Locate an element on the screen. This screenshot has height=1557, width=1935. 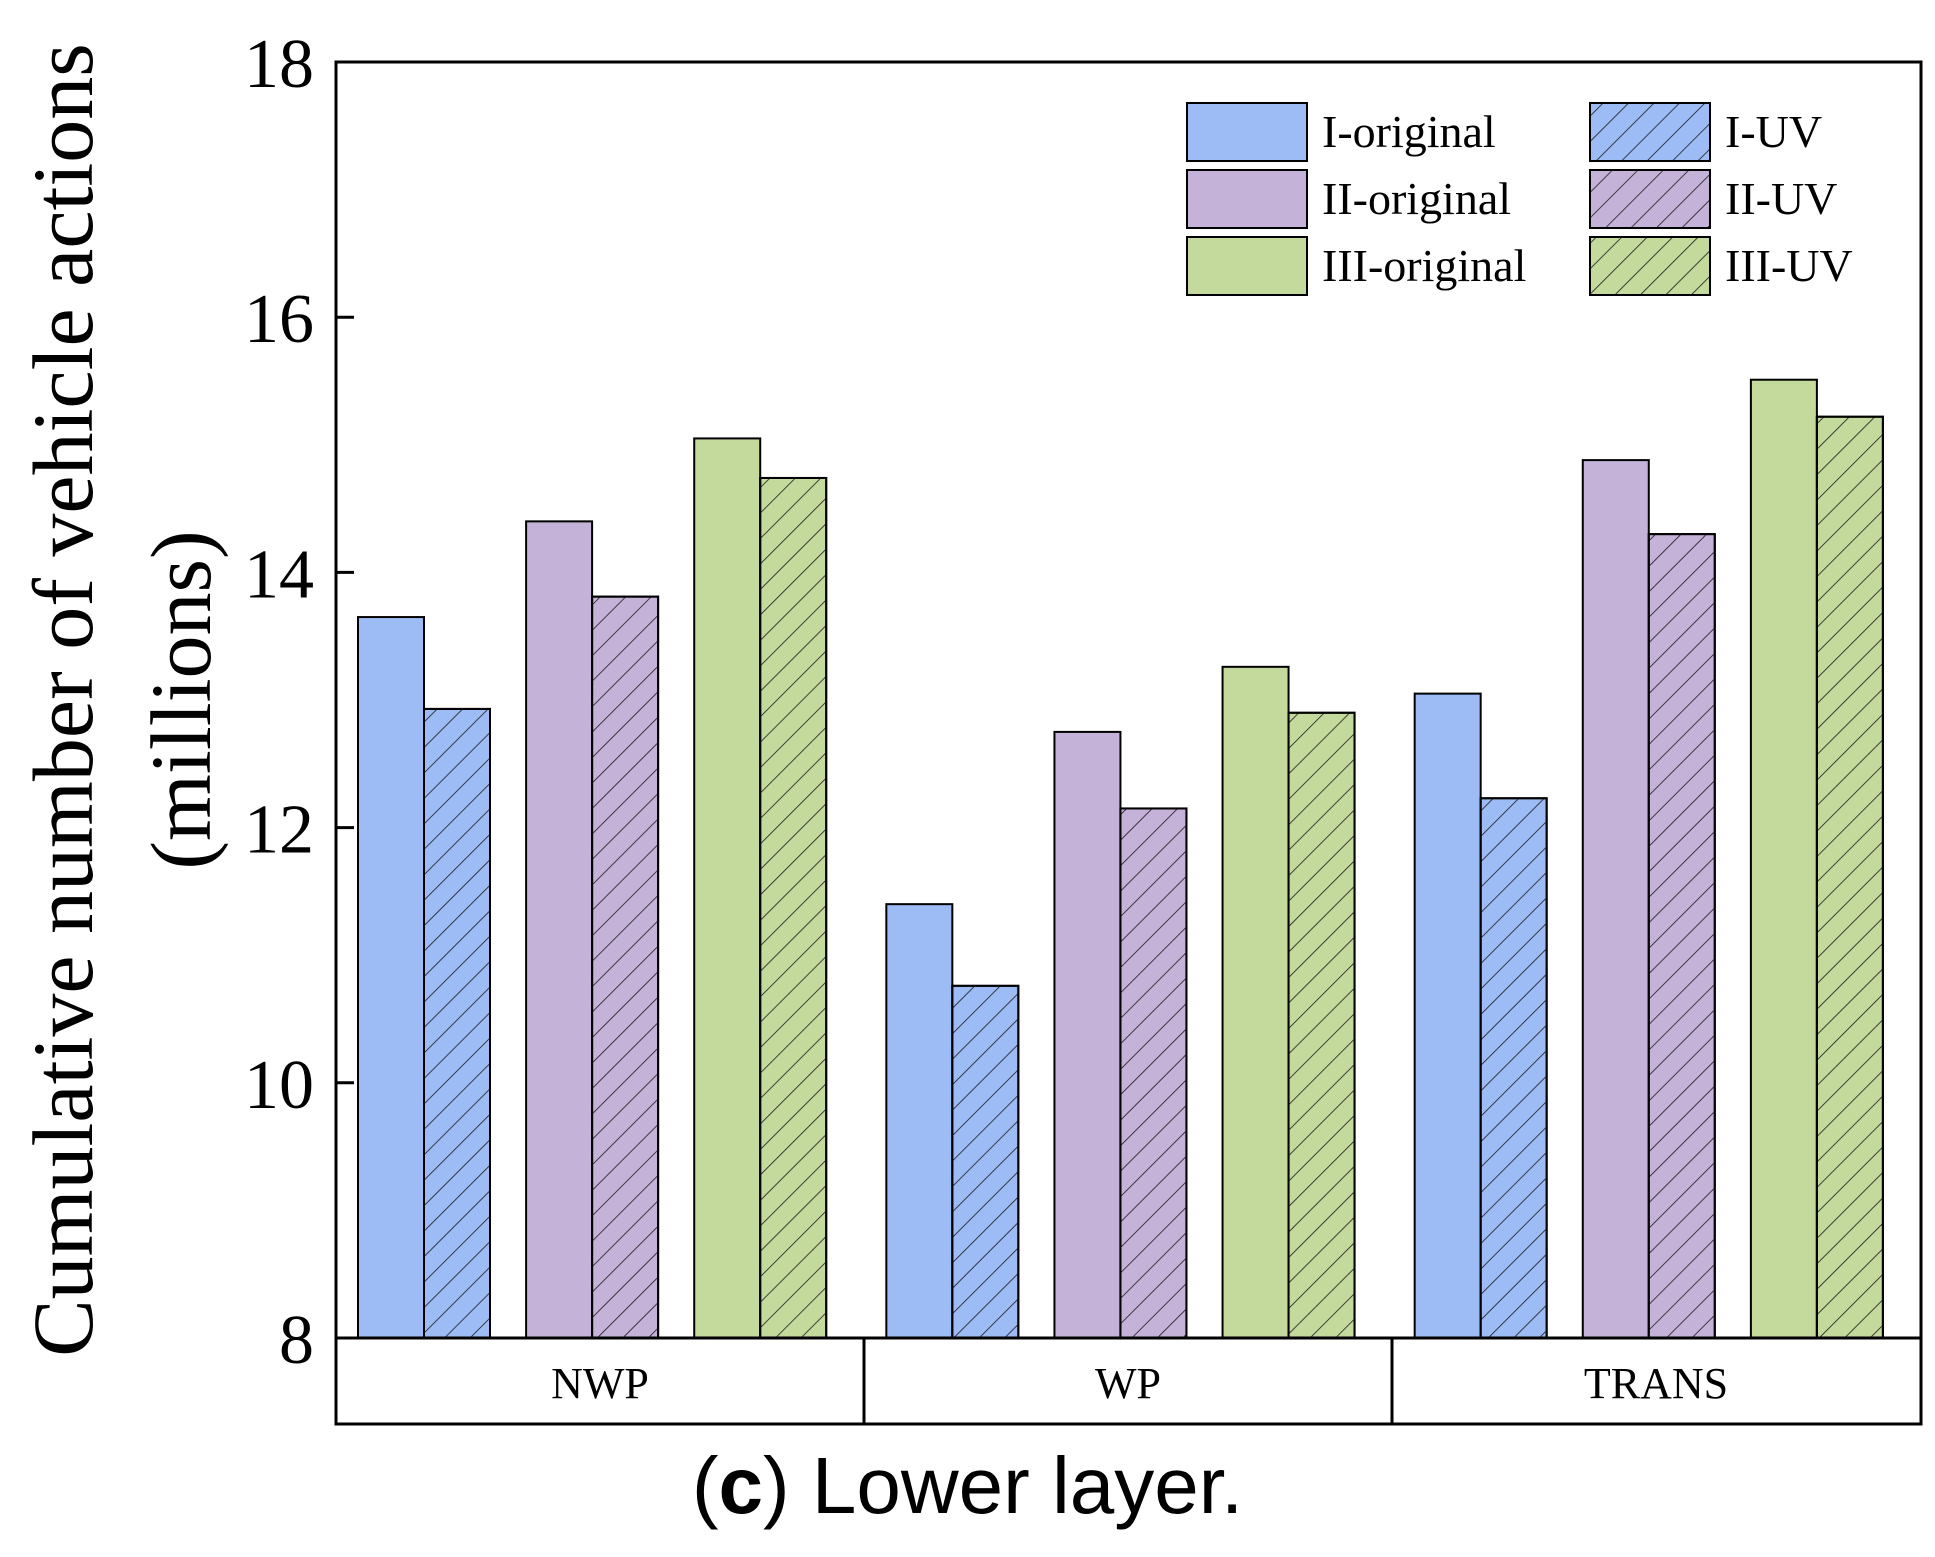
category-table-frame is located at coordinates (1128, 1381).